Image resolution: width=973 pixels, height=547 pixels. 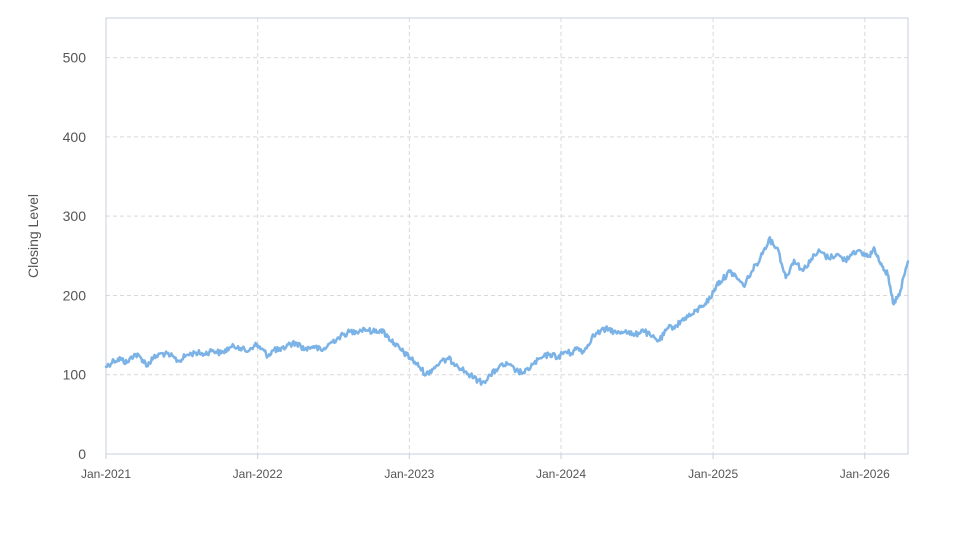 What do you see at coordinates (75, 58) in the screenshot?
I see `y-tick-label: 500` at bounding box center [75, 58].